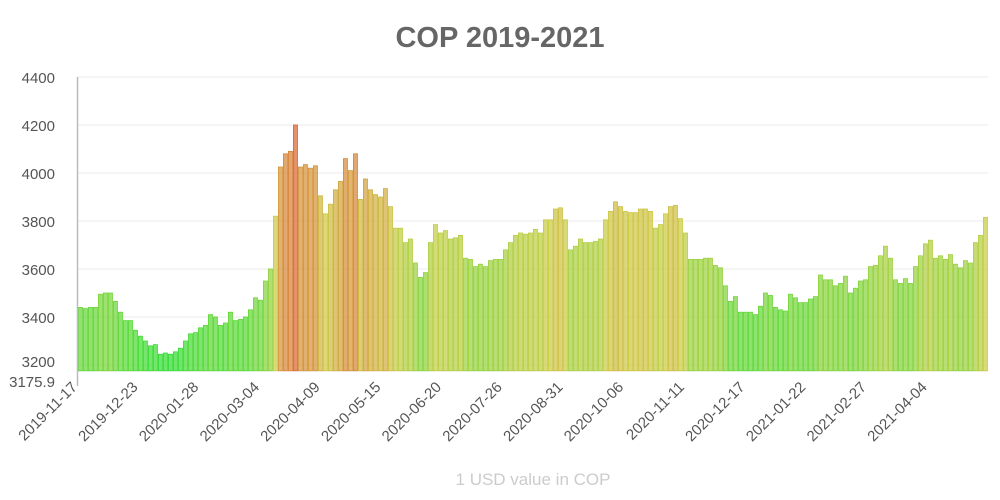 The width and height of the screenshot is (1000, 500). I want to click on x-tick-label: 2020-06-20, so click(412, 412).